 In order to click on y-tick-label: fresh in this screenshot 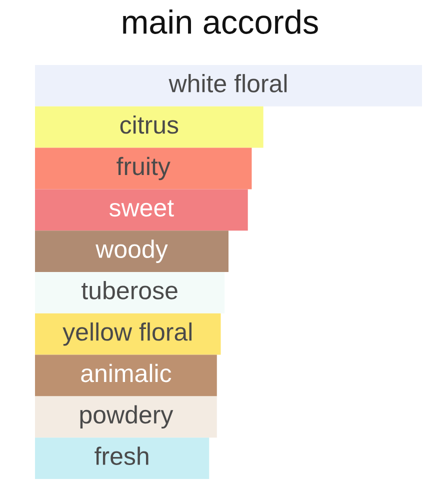, I will do `click(121, 456)`.